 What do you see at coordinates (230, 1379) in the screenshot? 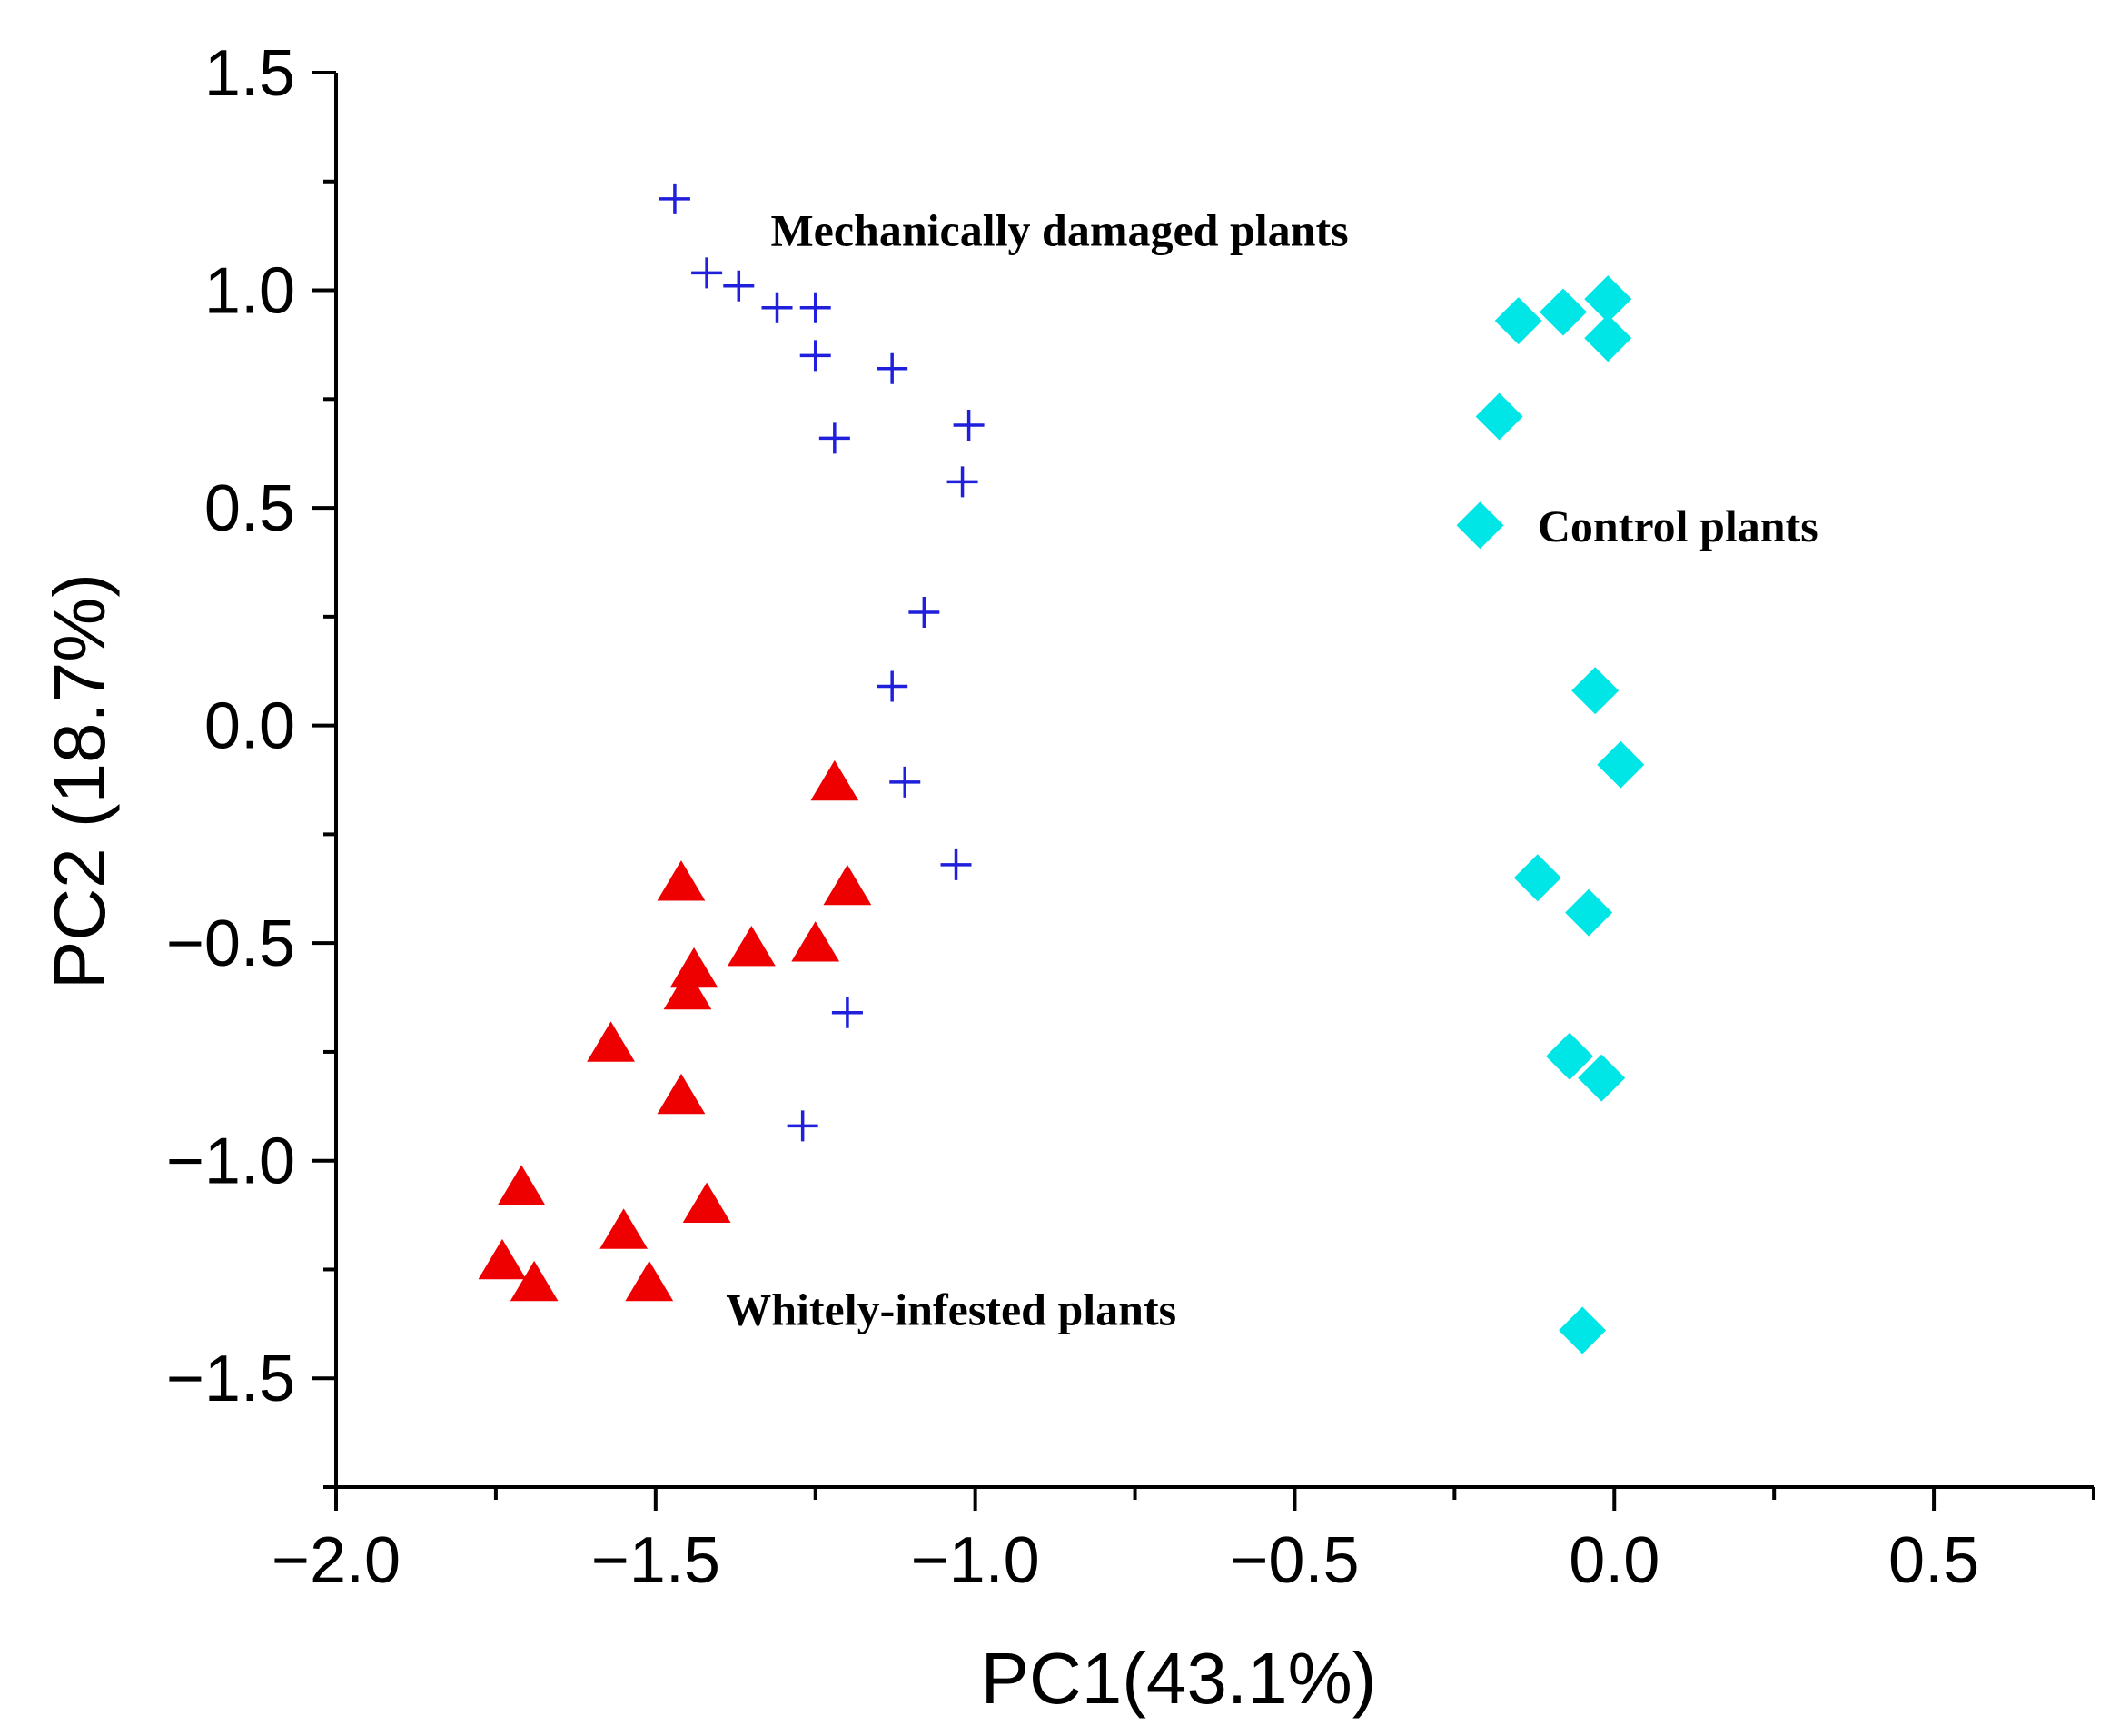
I see `y-tick-label: −1.5` at bounding box center [230, 1379].